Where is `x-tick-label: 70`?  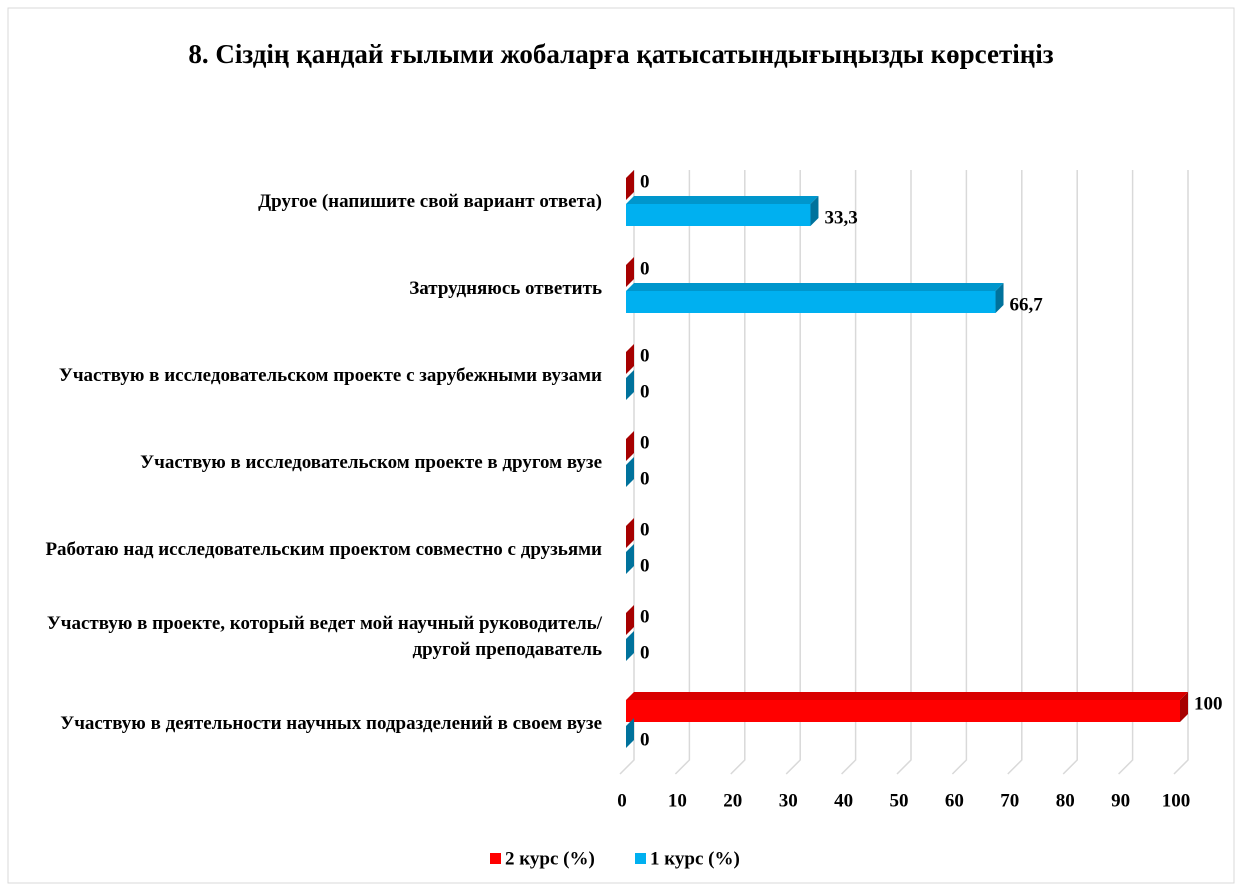
x-tick-label: 70 is located at coordinates (1009, 800).